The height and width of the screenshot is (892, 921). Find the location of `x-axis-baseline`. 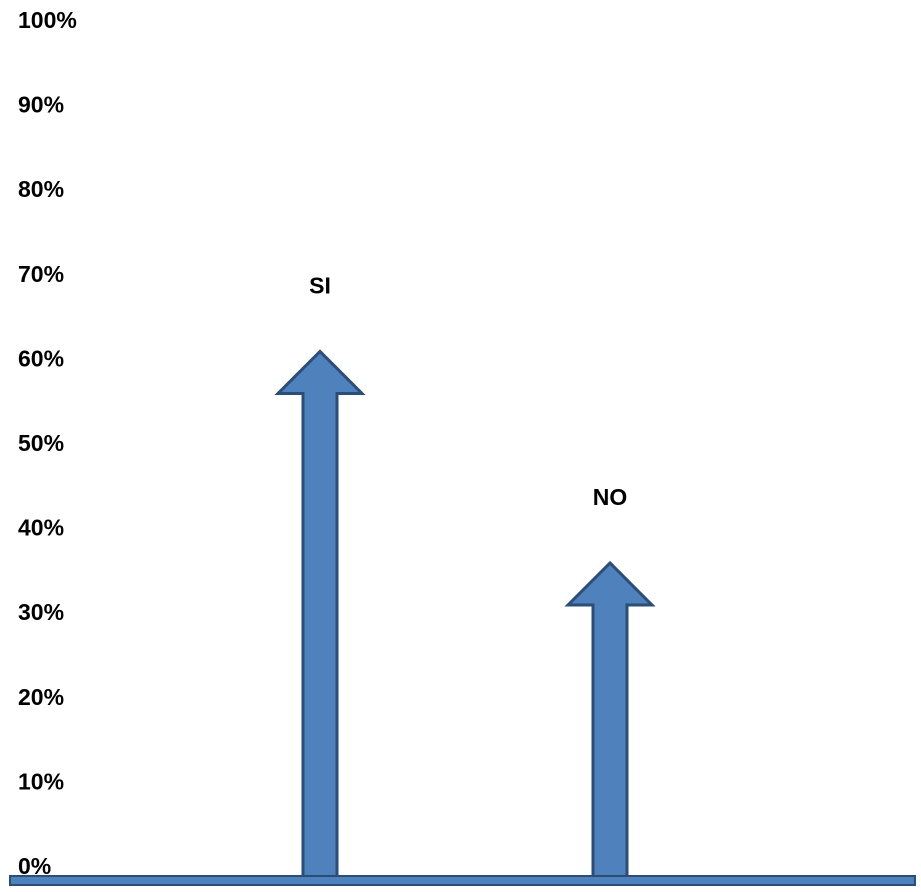

x-axis-baseline is located at coordinates (462, 880).